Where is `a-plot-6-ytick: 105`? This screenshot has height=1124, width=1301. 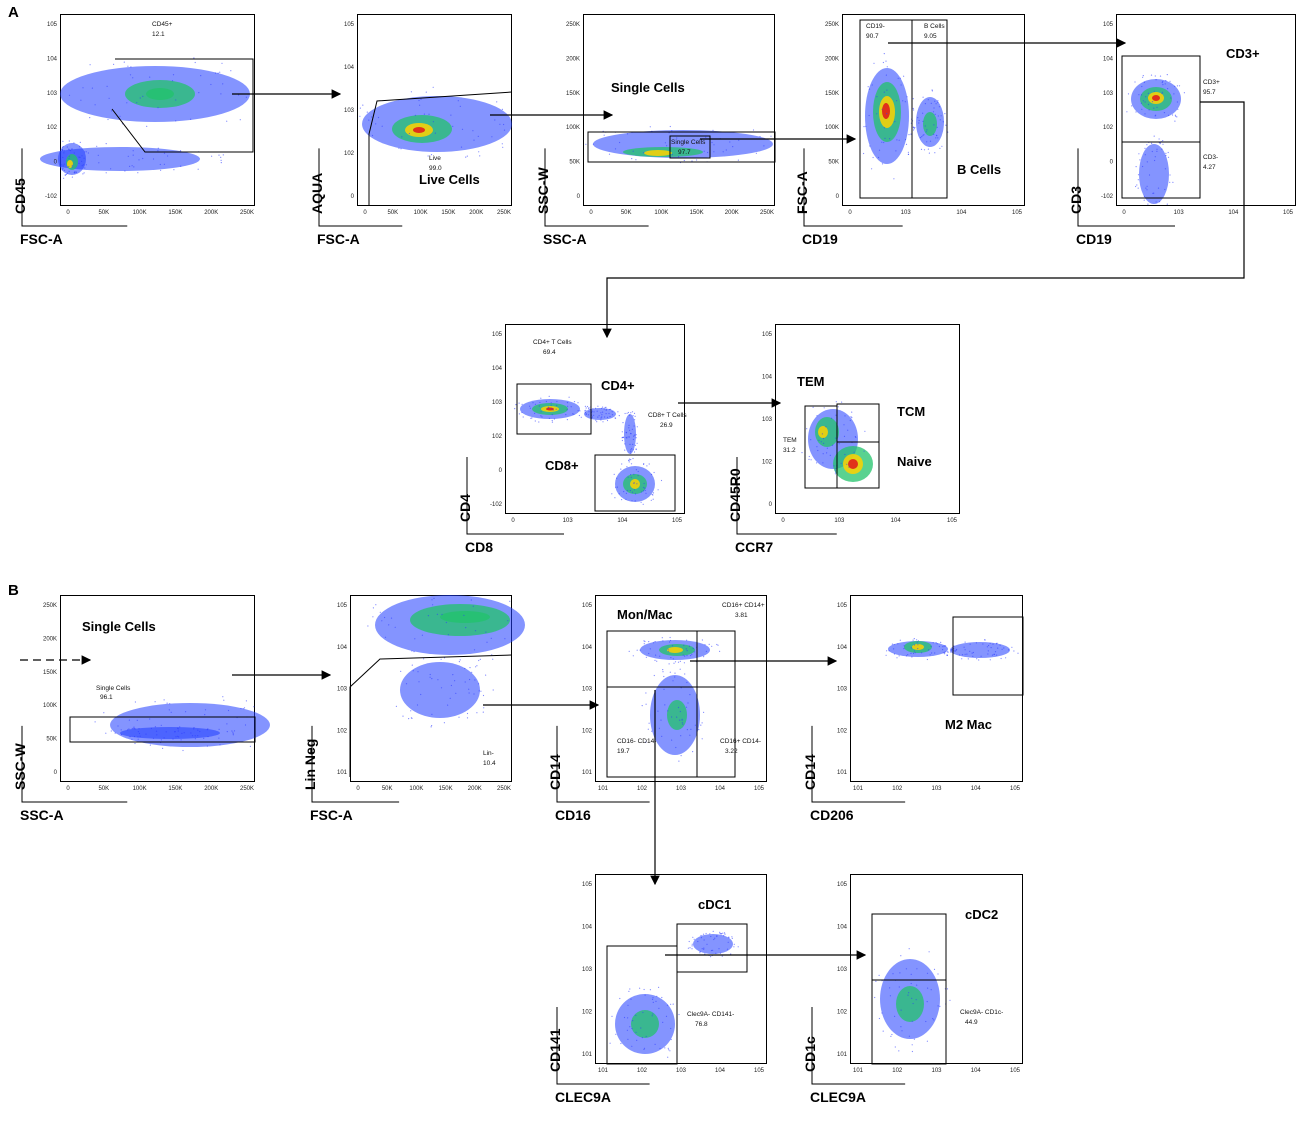
a-plot-6-ytick: 105 is located at coordinates (497, 335).